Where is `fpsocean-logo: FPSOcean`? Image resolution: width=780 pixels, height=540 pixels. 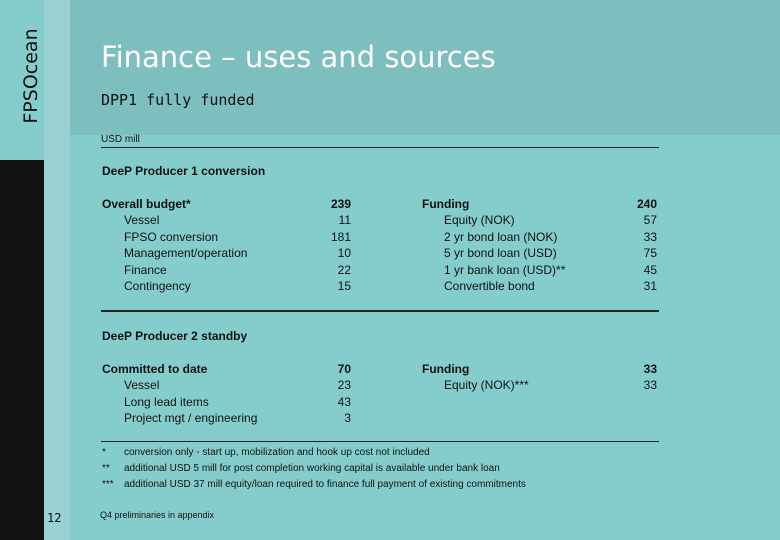 fpsocean-logo: FPSOcean is located at coordinates (31, 76).